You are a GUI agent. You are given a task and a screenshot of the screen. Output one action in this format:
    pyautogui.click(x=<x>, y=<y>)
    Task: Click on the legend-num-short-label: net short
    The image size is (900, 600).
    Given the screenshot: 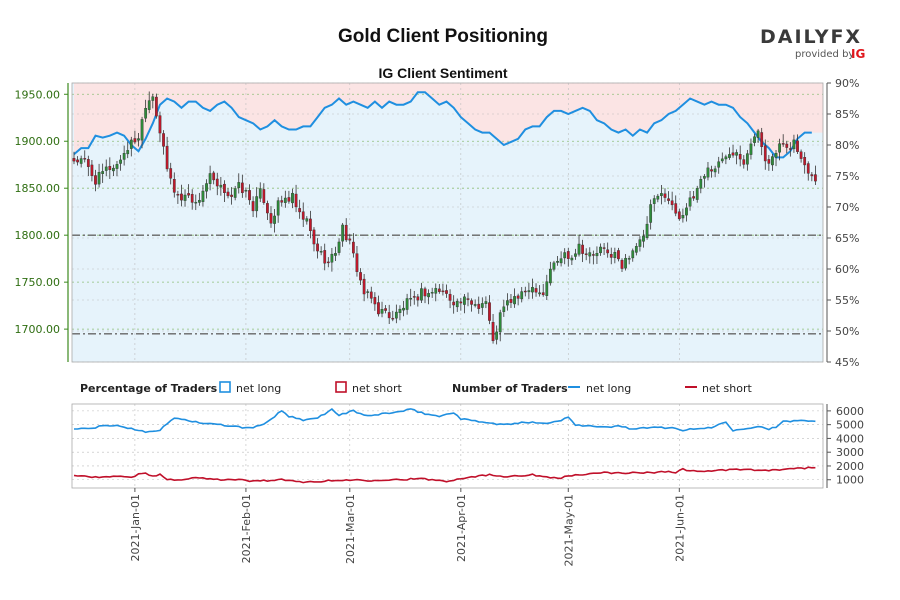 What is the action you would take?
    pyautogui.click(x=727, y=388)
    